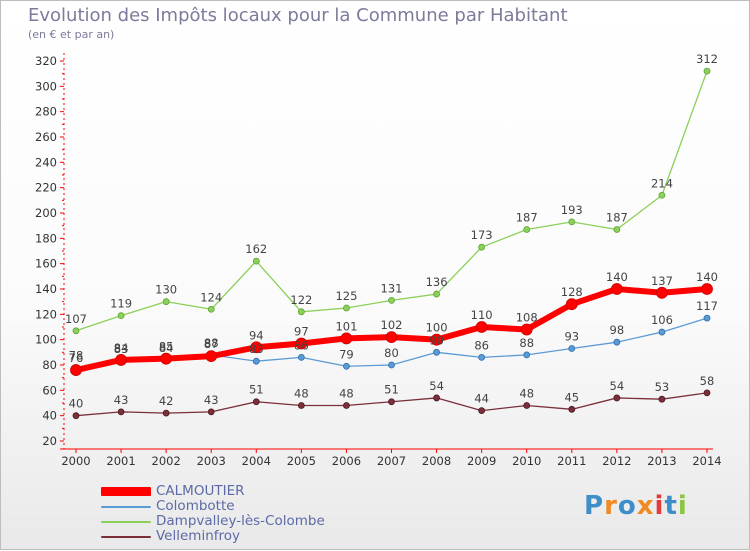 The width and height of the screenshot is (750, 551). Describe the element at coordinates (571, 461) in the screenshot. I see `x-tick-label: 2011` at that location.